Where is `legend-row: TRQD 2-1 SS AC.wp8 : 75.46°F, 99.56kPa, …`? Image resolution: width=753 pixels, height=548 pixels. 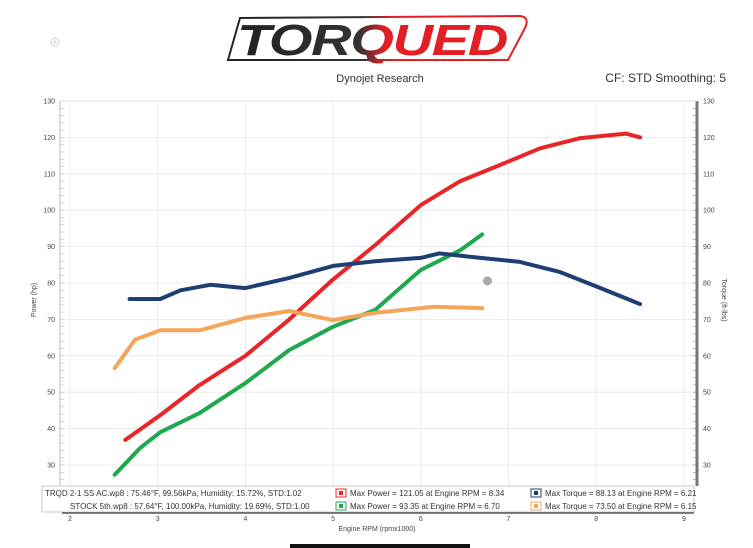
legend-row: TRQD 2-1 SS AC.wp8 : 75.46°F, 99.56kPa, … is located at coordinates (371, 493).